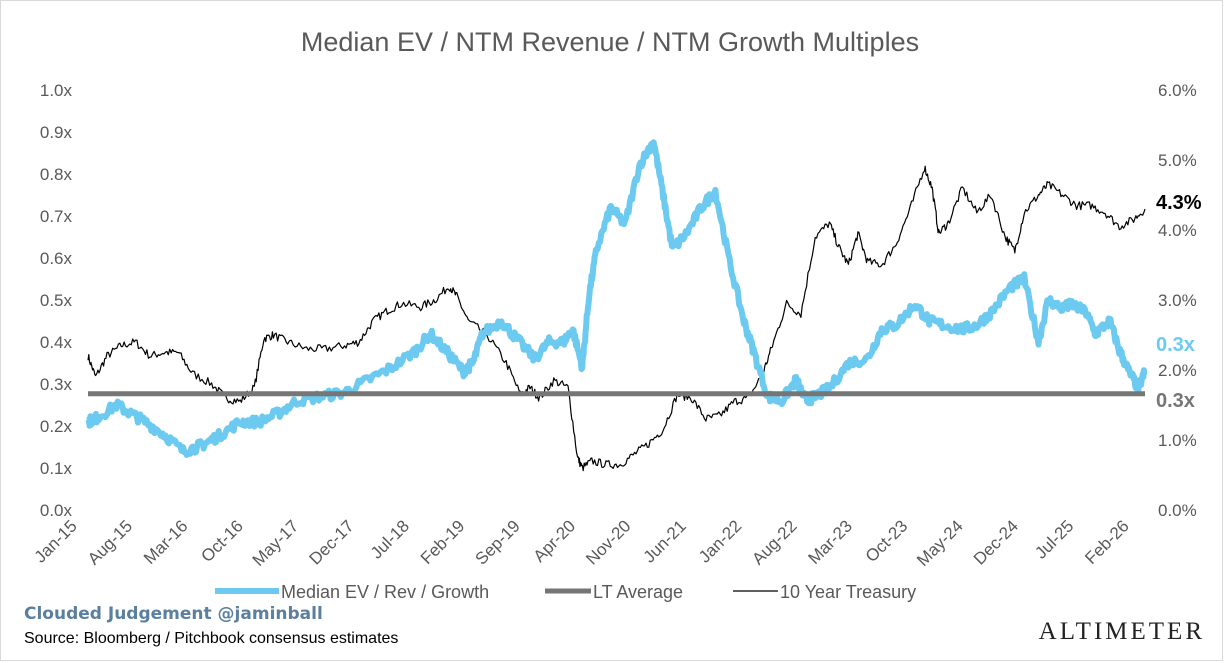 The width and height of the screenshot is (1225, 663). Describe the element at coordinates (940, 543) in the screenshot. I see `x-tick-label: May-24` at that location.